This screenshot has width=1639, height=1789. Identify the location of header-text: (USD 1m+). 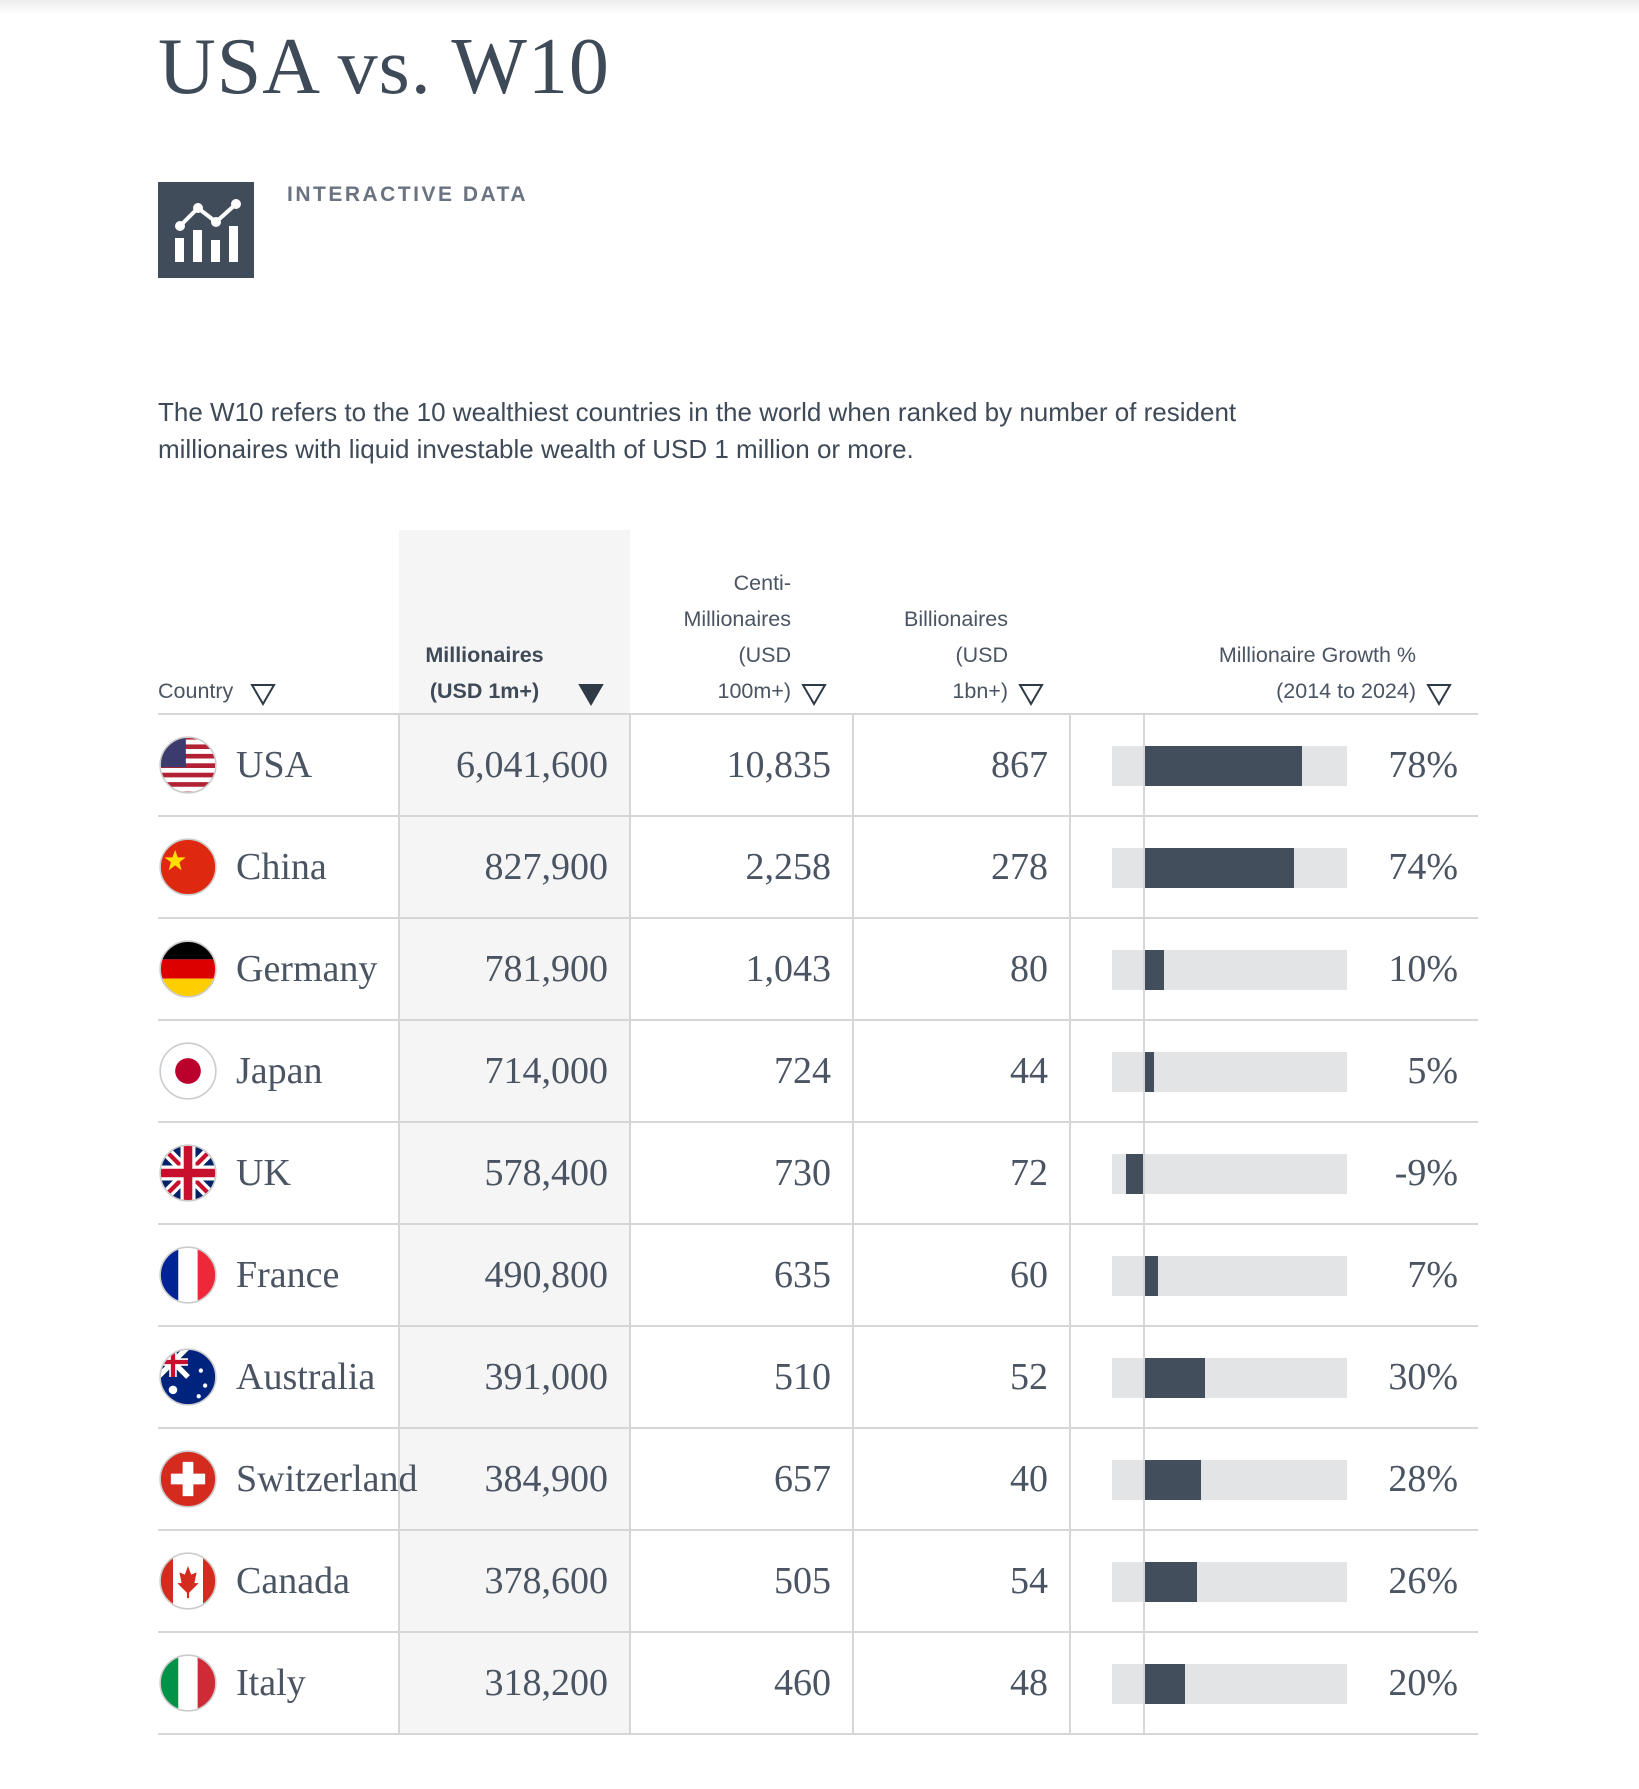
(484, 691).